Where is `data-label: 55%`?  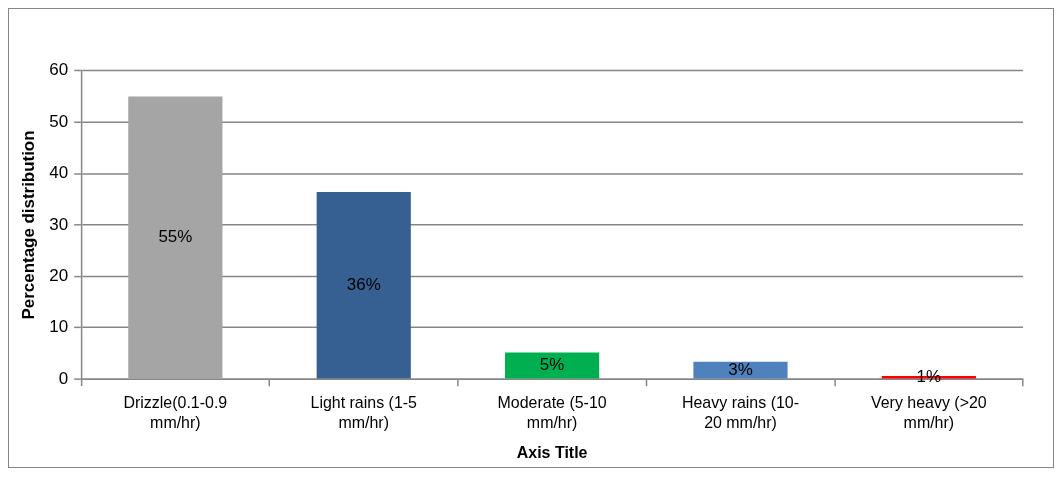 data-label: 55% is located at coordinates (175, 237).